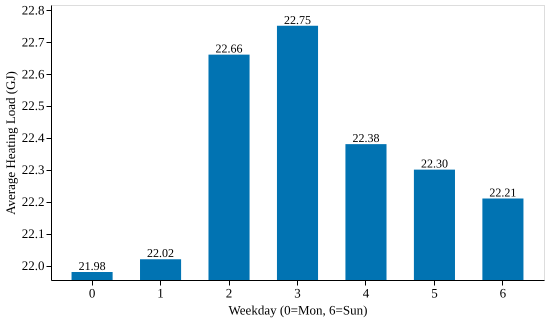 This screenshot has width=550, height=319. I want to click on y-tick-label: 22.1, so click(33, 234).